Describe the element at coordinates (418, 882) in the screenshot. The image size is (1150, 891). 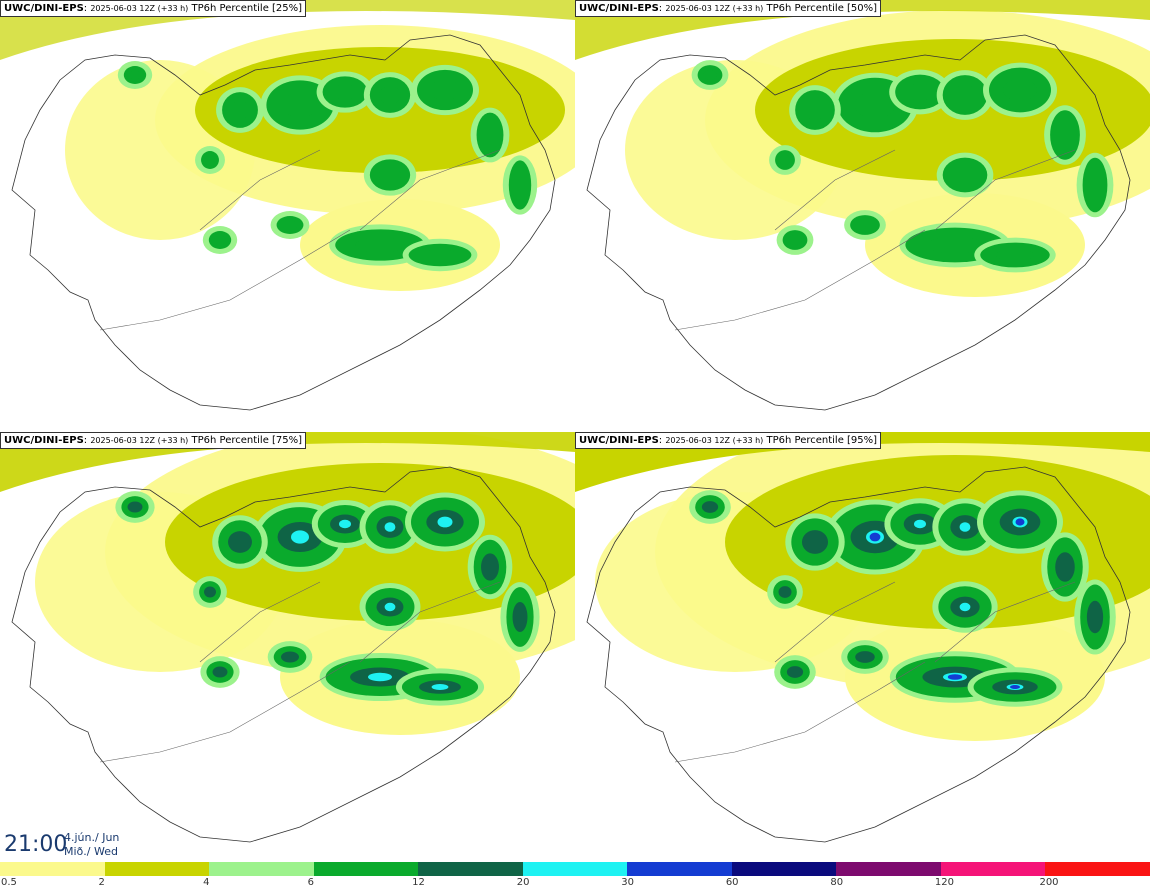
I see `legend-label: 12` at that location.